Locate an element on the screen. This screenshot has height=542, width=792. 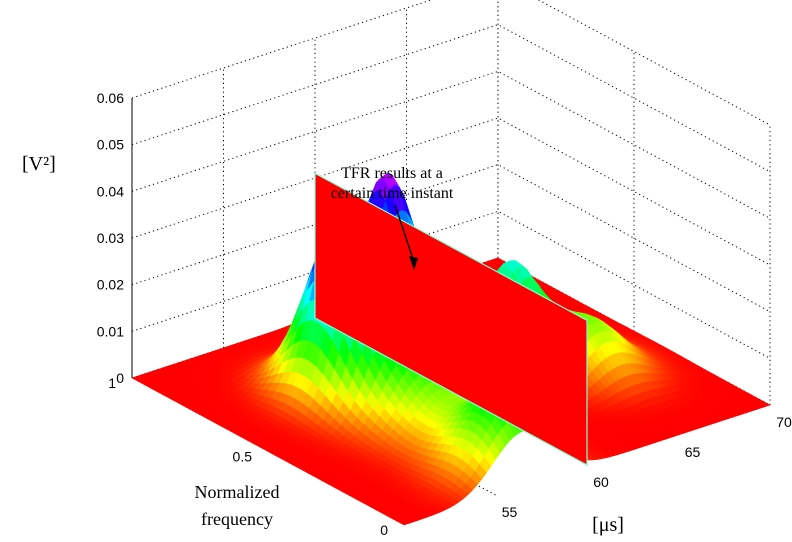
z-tick-label: 0.04 is located at coordinates (110, 191).